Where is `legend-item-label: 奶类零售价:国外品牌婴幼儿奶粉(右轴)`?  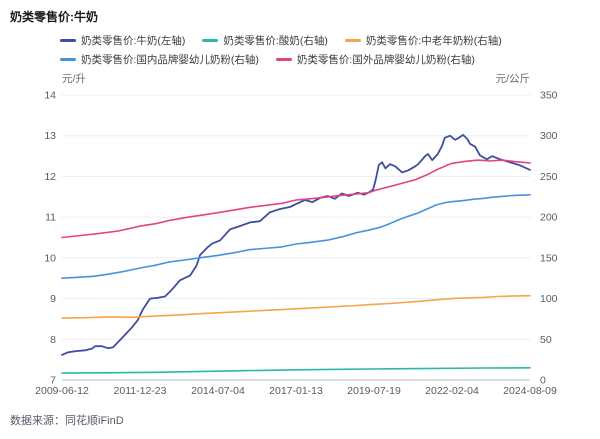 legend-item-label: 奶类零售价:国外品牌婴幼儿奶粉(右轴) is located at coordinates (385, 60).